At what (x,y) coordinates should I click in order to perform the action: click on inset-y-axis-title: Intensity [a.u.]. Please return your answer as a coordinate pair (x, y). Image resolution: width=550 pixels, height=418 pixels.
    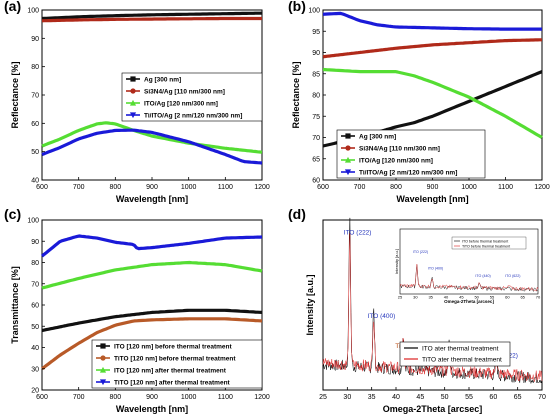
    Looking at the image, I should click on (396, 261).